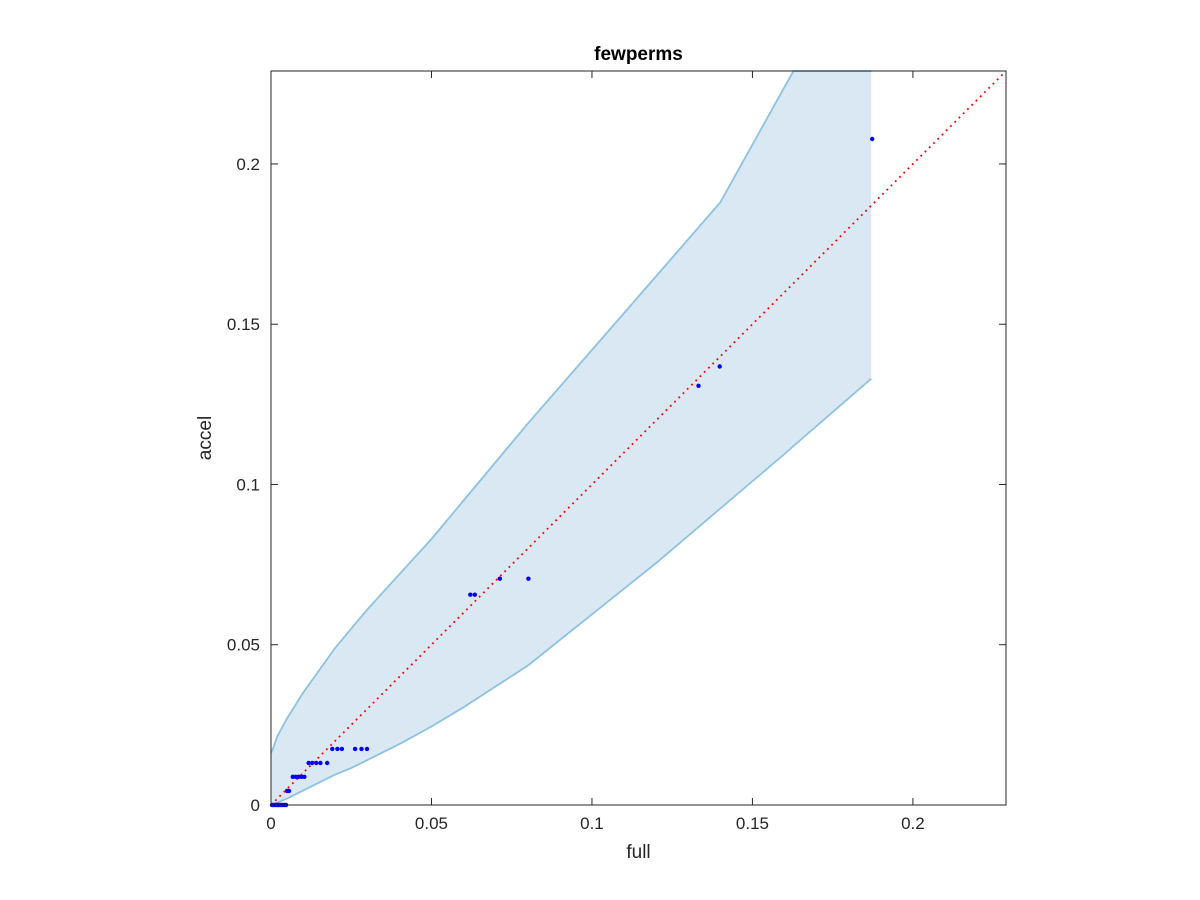 This screenshot has height=900, width=1200. What do you see at coordinates (638, 852) in the screenshot?
I see `x-axis-label: full` at bounding box center [638, 852].